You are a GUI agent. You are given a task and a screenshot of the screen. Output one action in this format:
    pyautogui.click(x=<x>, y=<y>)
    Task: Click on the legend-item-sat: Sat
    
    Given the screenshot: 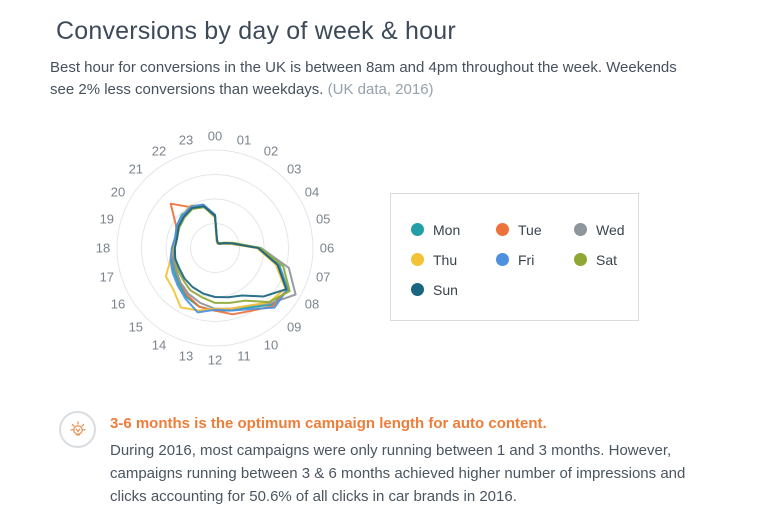 What is the action you would take?
    pyautogui.click(x=606, y=259)
    